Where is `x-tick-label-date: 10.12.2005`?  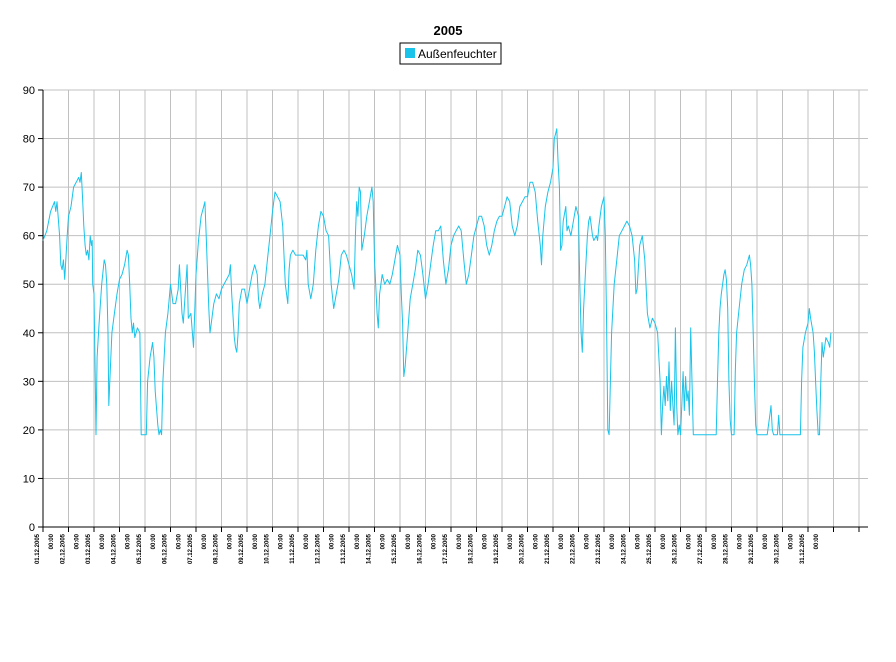 x-tick-label-date: 10.12.2005 is located at coordinates (268, 548).